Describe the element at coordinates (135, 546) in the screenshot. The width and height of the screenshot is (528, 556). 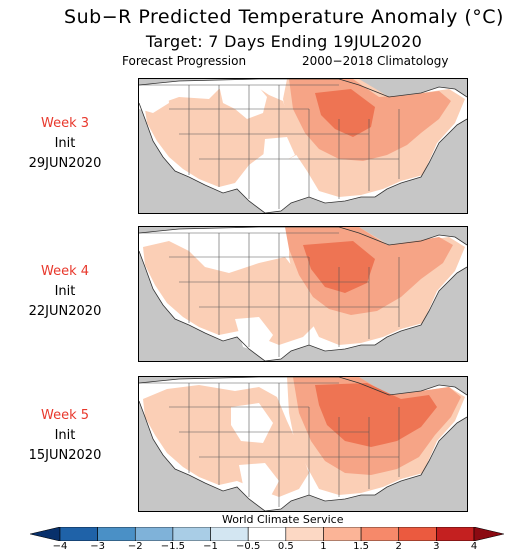
I see `colorbar-tick-label: −2` at that location.